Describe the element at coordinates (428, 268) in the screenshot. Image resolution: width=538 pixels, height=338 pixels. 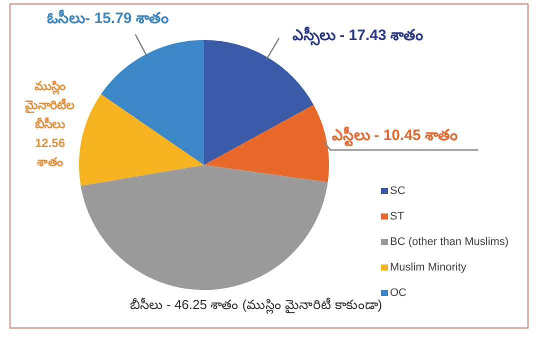
I see `legend-label: Muslim Minority` at that location.